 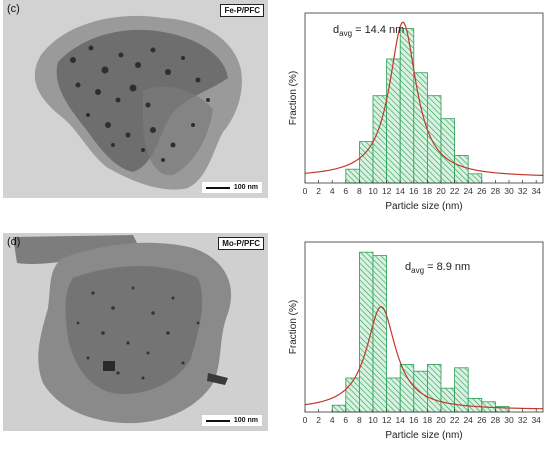 What do you see at coordinates (231, 420) in the screenshot?
I see `scale-bar-mo: 100 nm` at bounding box center [231, 420].